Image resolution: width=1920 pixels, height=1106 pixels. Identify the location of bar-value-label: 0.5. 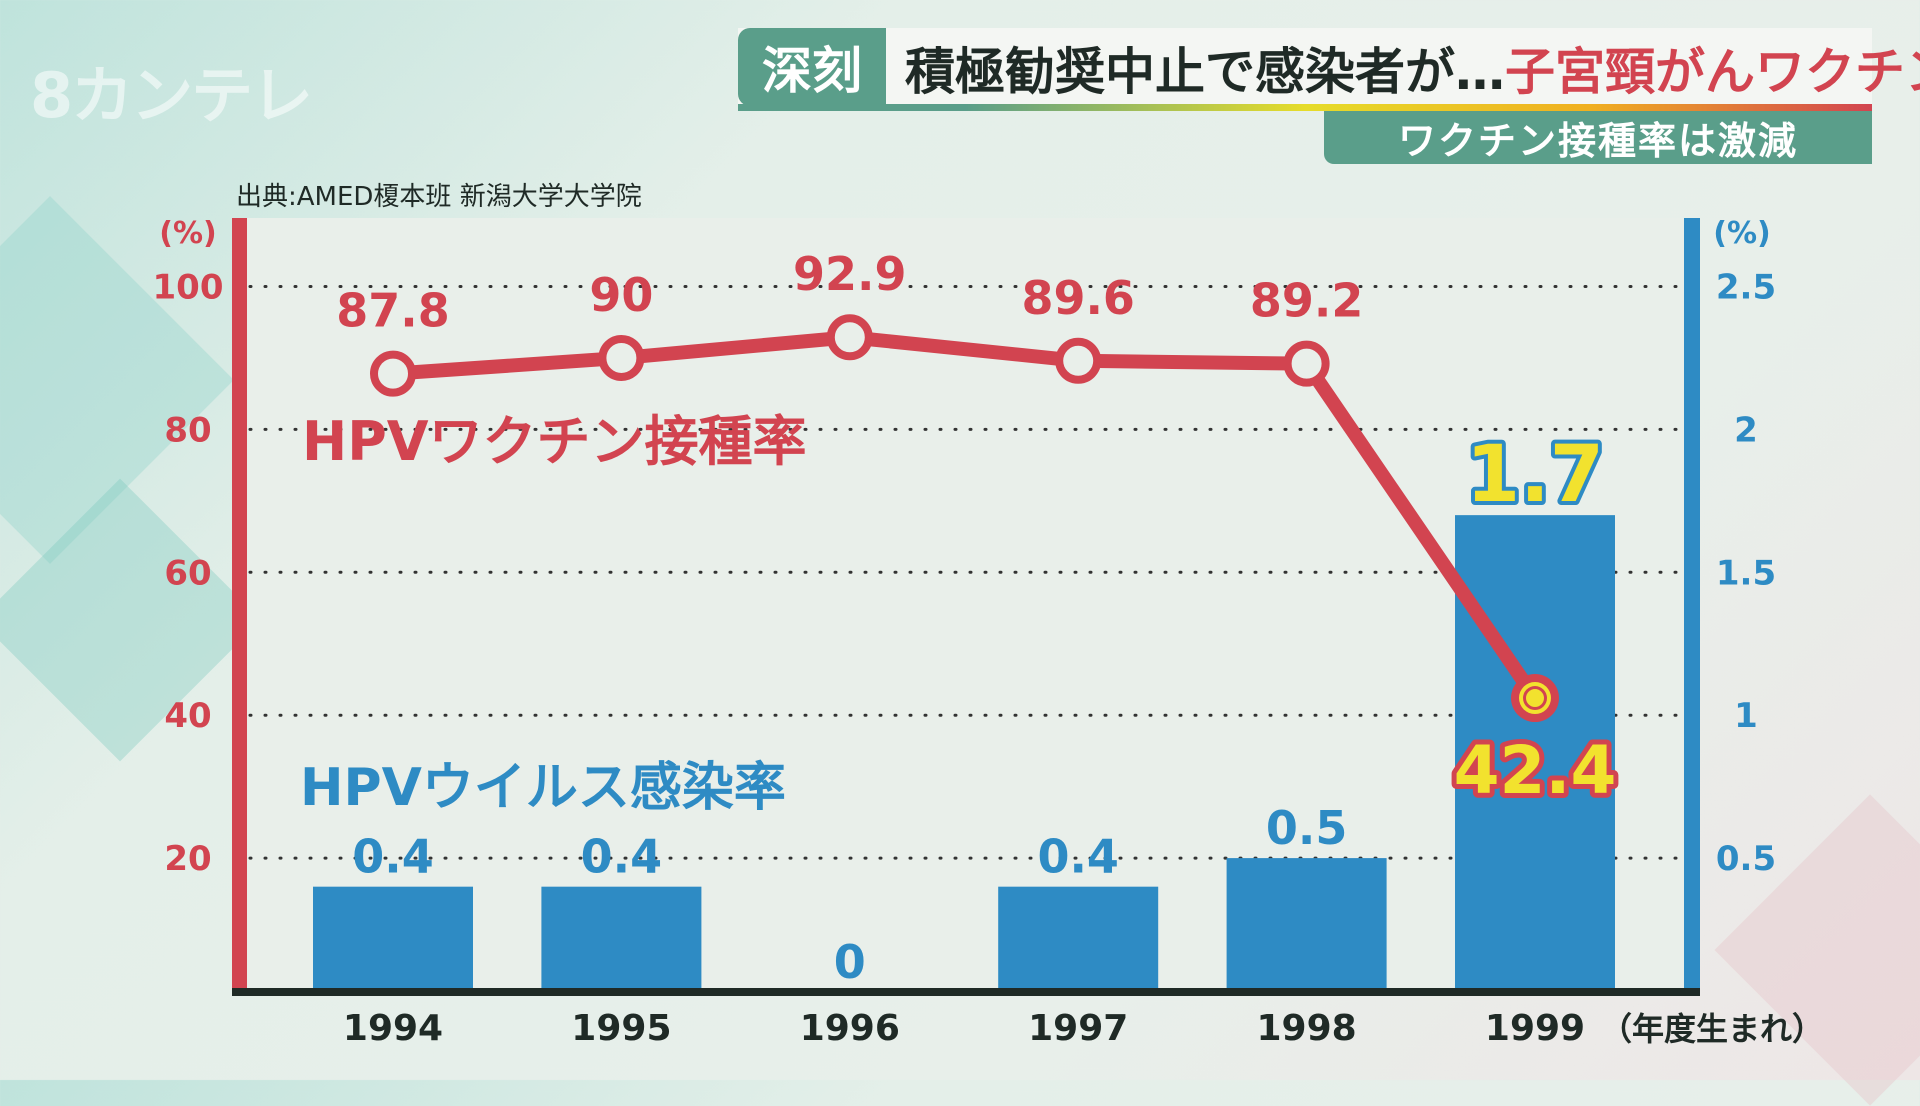
(1307, 828).